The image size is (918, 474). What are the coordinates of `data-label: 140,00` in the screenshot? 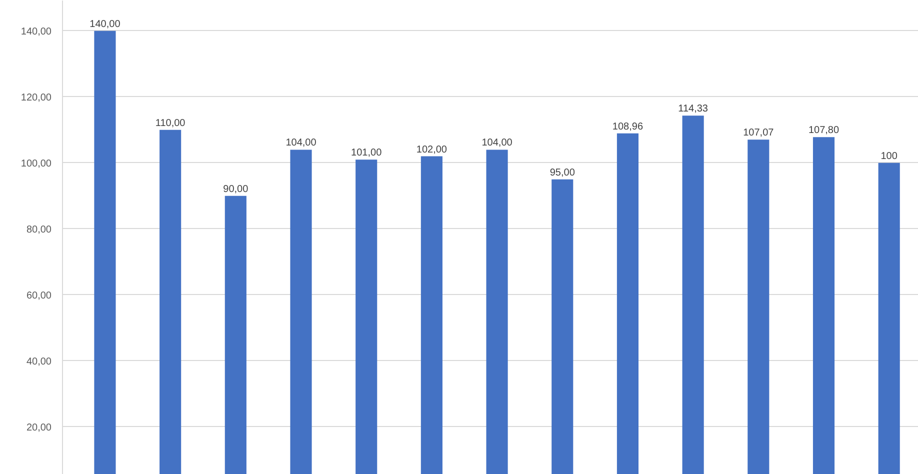 It's located at (105, 24).